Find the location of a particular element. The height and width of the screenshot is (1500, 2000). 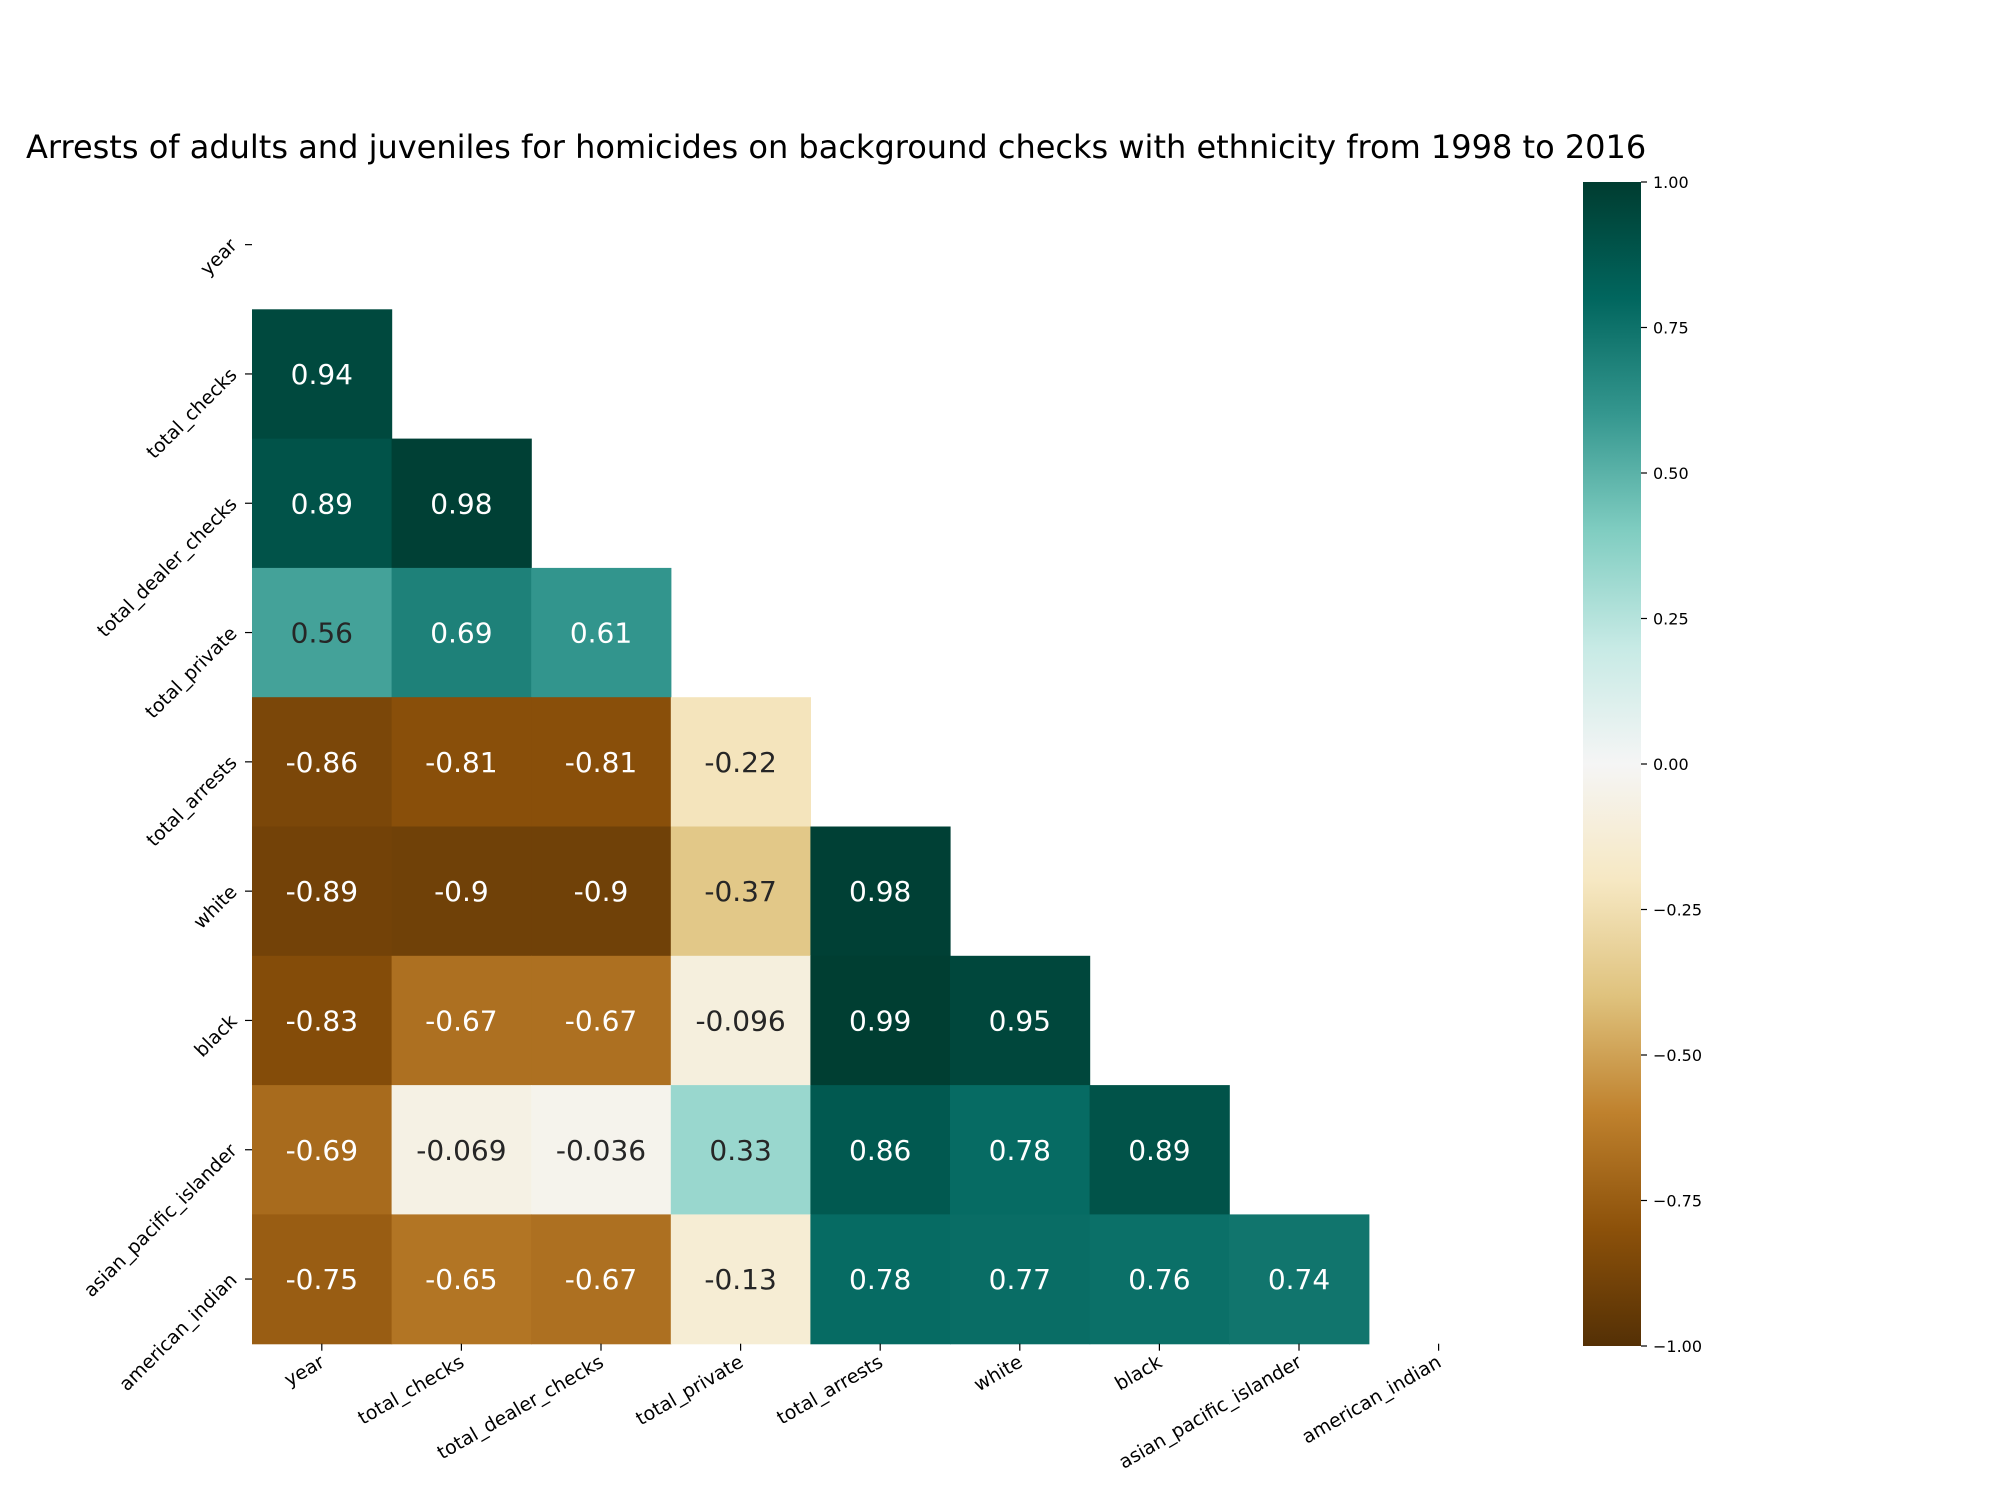

cell-value-label: 0.69 is located at coordinates (461, 633).